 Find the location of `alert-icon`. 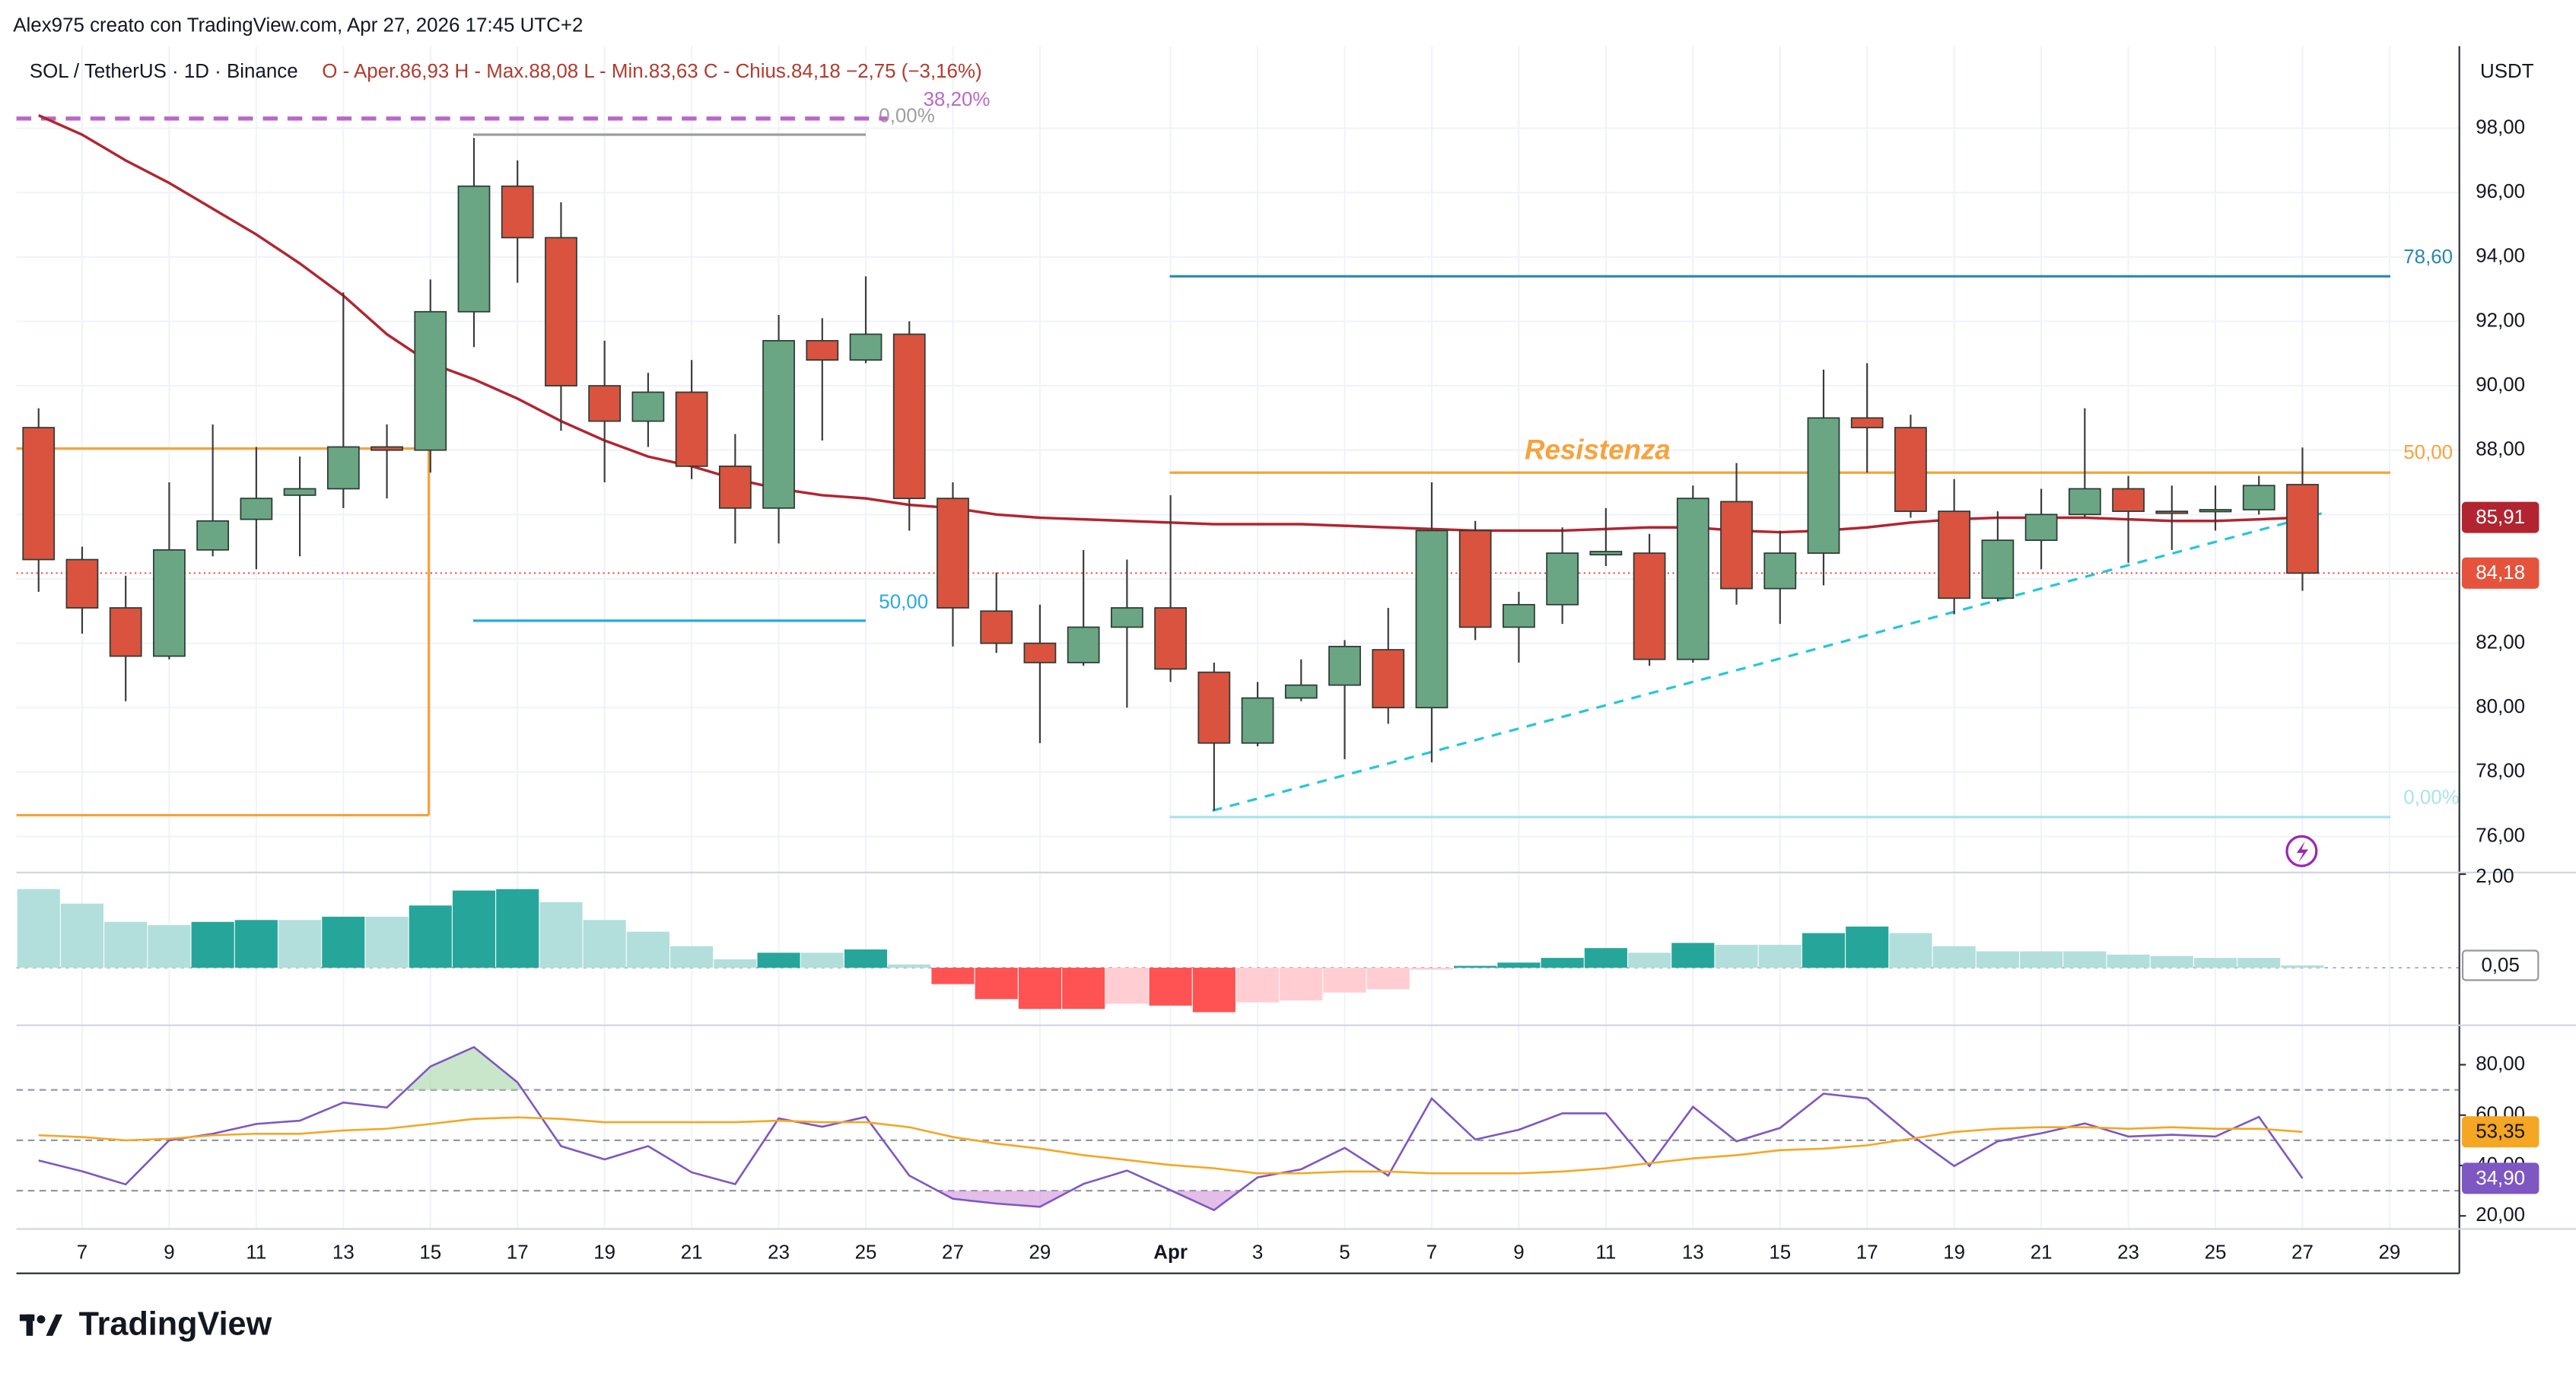

alert-icon is located at coordinates (2301, 851).